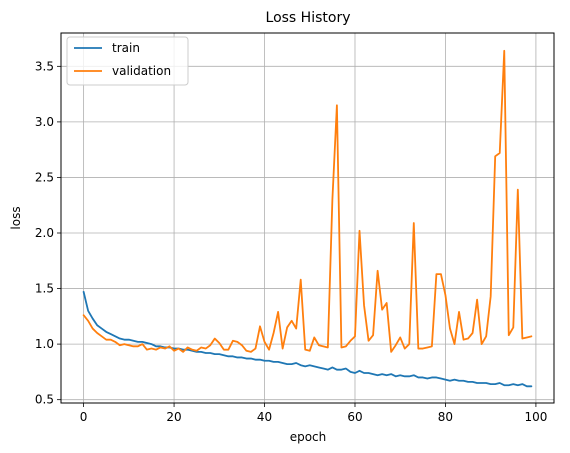 This screenshot has height=453, width=570. I want to click on legend-label-validation: validation, so click(141, 71).